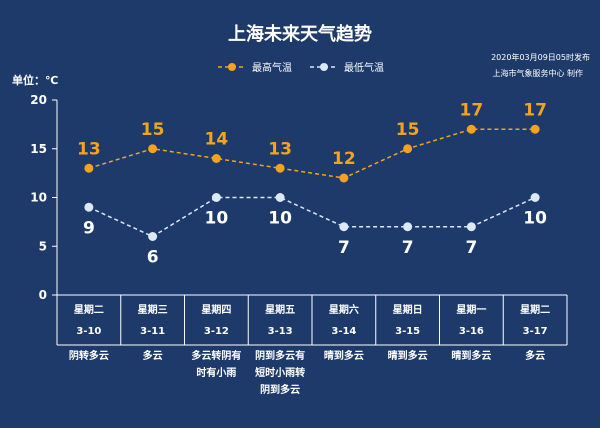  What do you see at coordinates (408, 309) in the screenshot?
I see `weekday-label: 星期日` at bounding box center [408, 309].